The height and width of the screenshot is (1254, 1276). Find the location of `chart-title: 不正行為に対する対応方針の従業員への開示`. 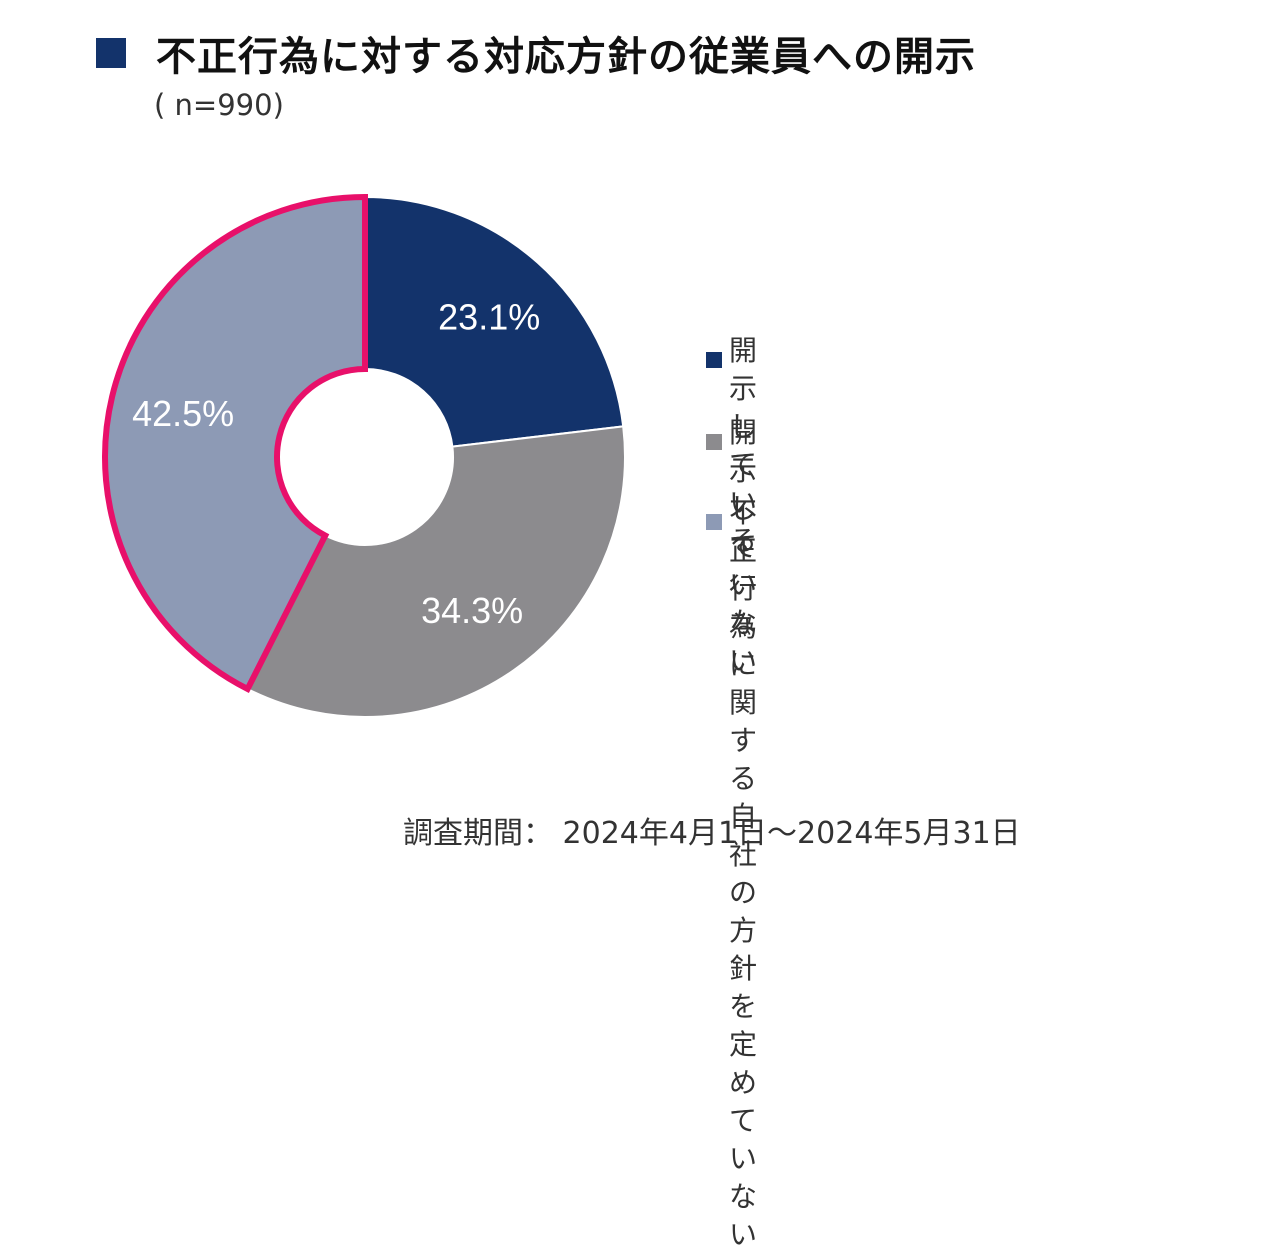

chart-title: 不正行為に対する対応方針の従業員への開示 is located at coordinates (566, 57).